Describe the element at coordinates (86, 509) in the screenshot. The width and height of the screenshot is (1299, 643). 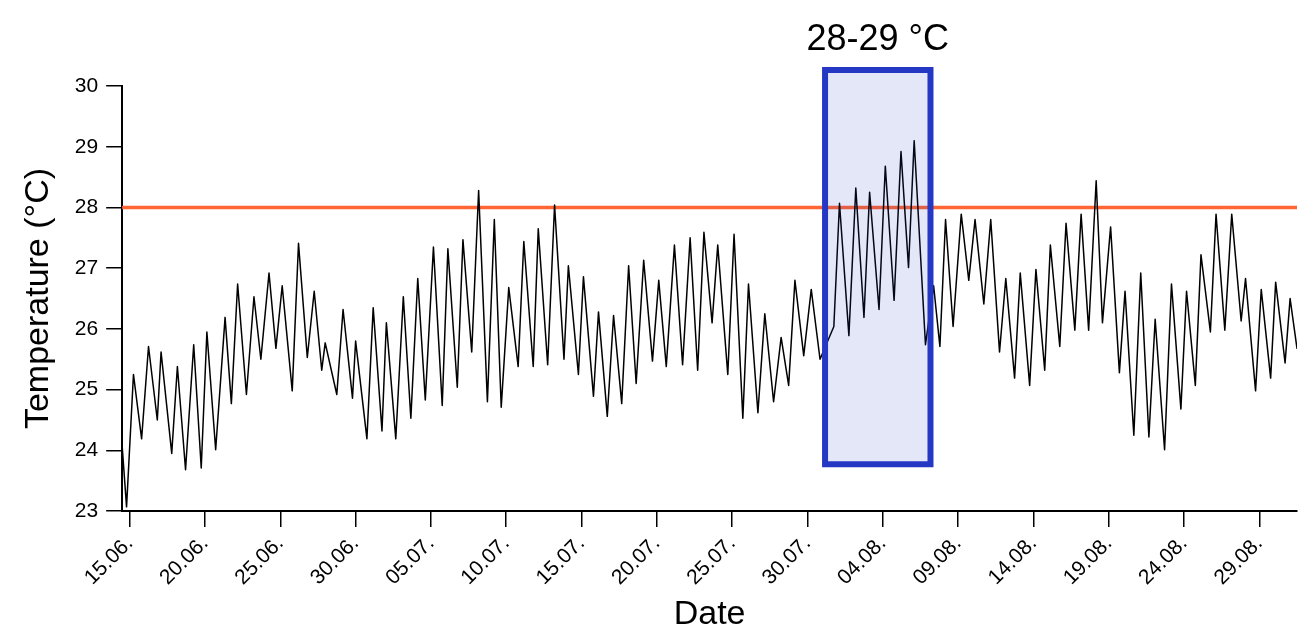
I see `y-tick-label: 23` at that location.